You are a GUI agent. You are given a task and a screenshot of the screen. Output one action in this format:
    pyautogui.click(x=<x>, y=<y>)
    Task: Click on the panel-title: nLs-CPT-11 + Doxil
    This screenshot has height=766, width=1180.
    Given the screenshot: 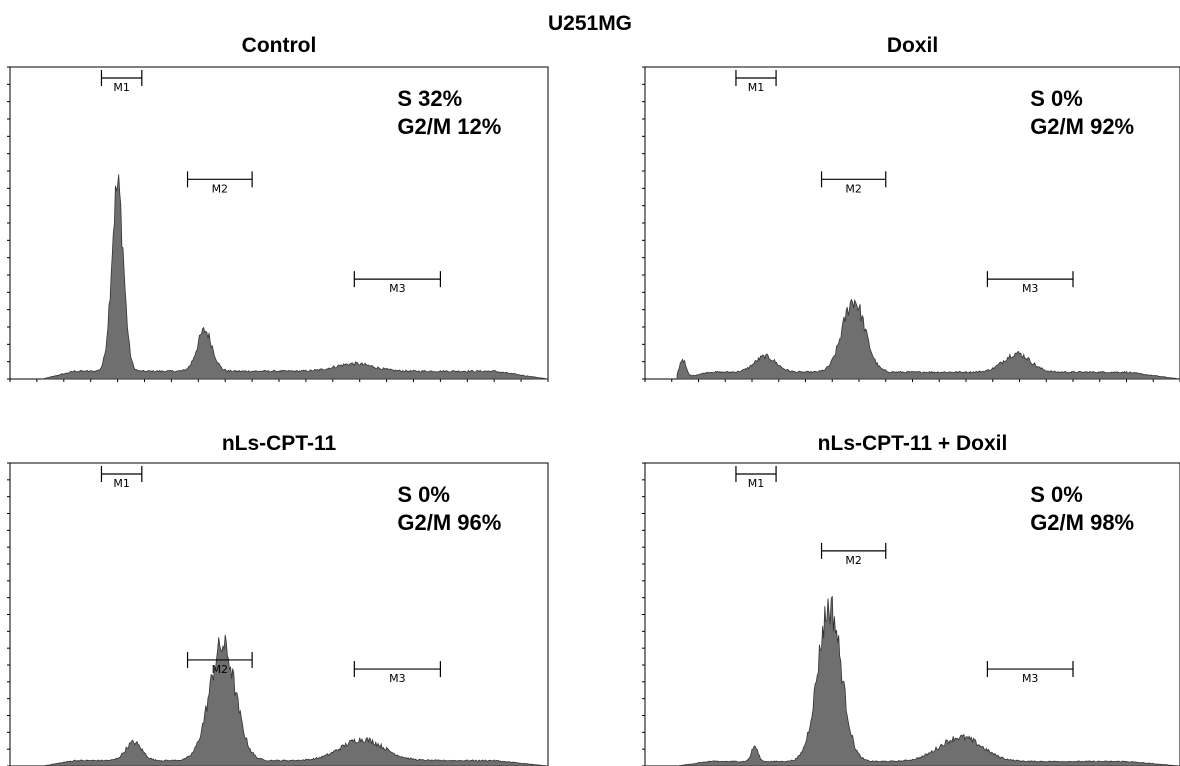 What is the action you would take?
    pyautogui.click(x=913, y=443)
    